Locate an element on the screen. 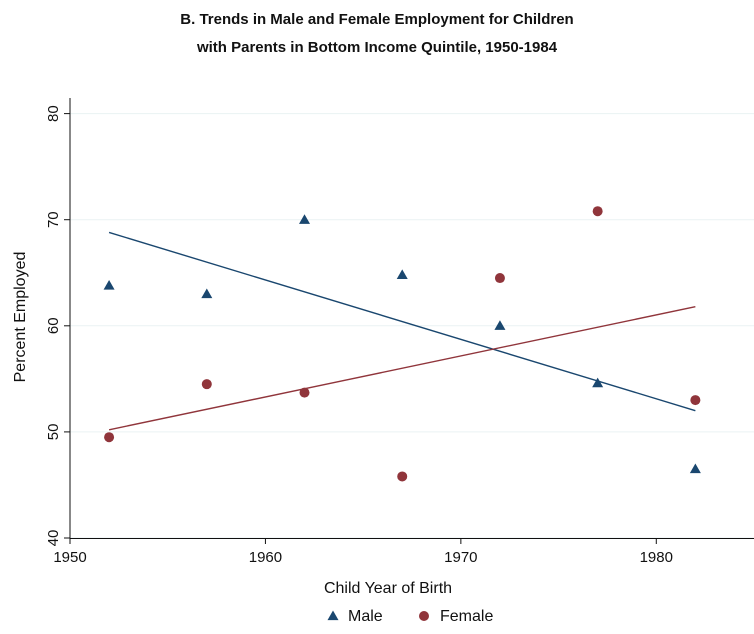  legend-marker-male is located at coordinates (333, 615).